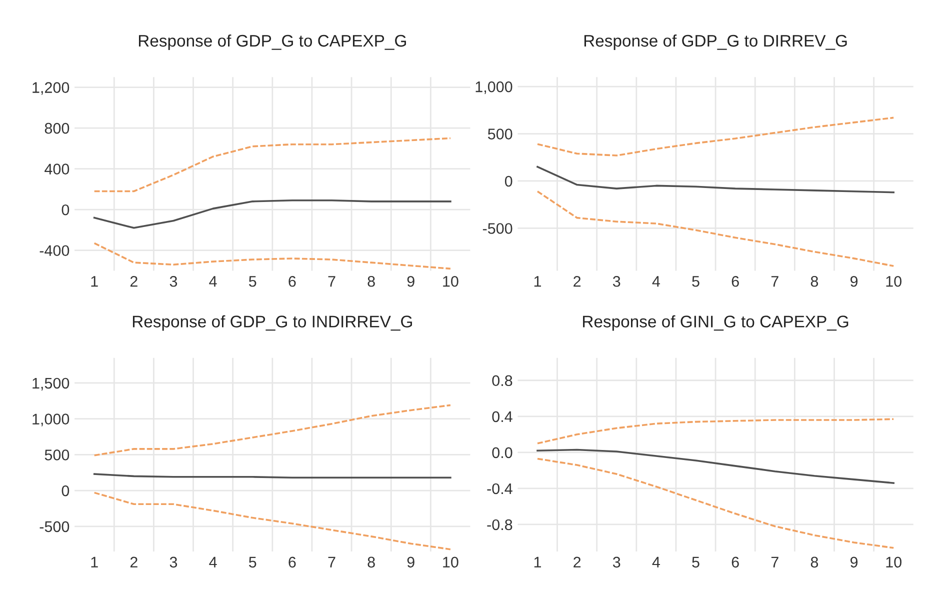 This screenshot has width=932, height=593. Describe the element at coordinates (57, 128) in the screenshot. I see `y-tick-label: 800` at that location.